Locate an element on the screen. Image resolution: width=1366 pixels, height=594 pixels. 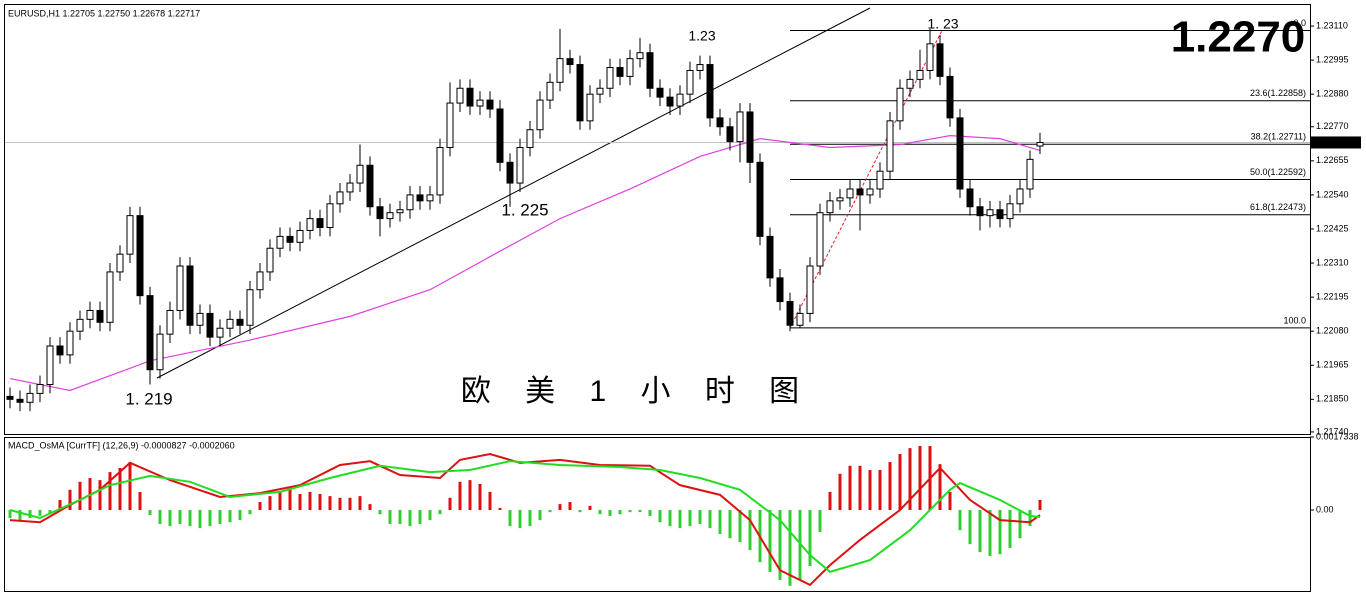
y-tick-label: 1.22880 is located at coordinates (1332, 94).